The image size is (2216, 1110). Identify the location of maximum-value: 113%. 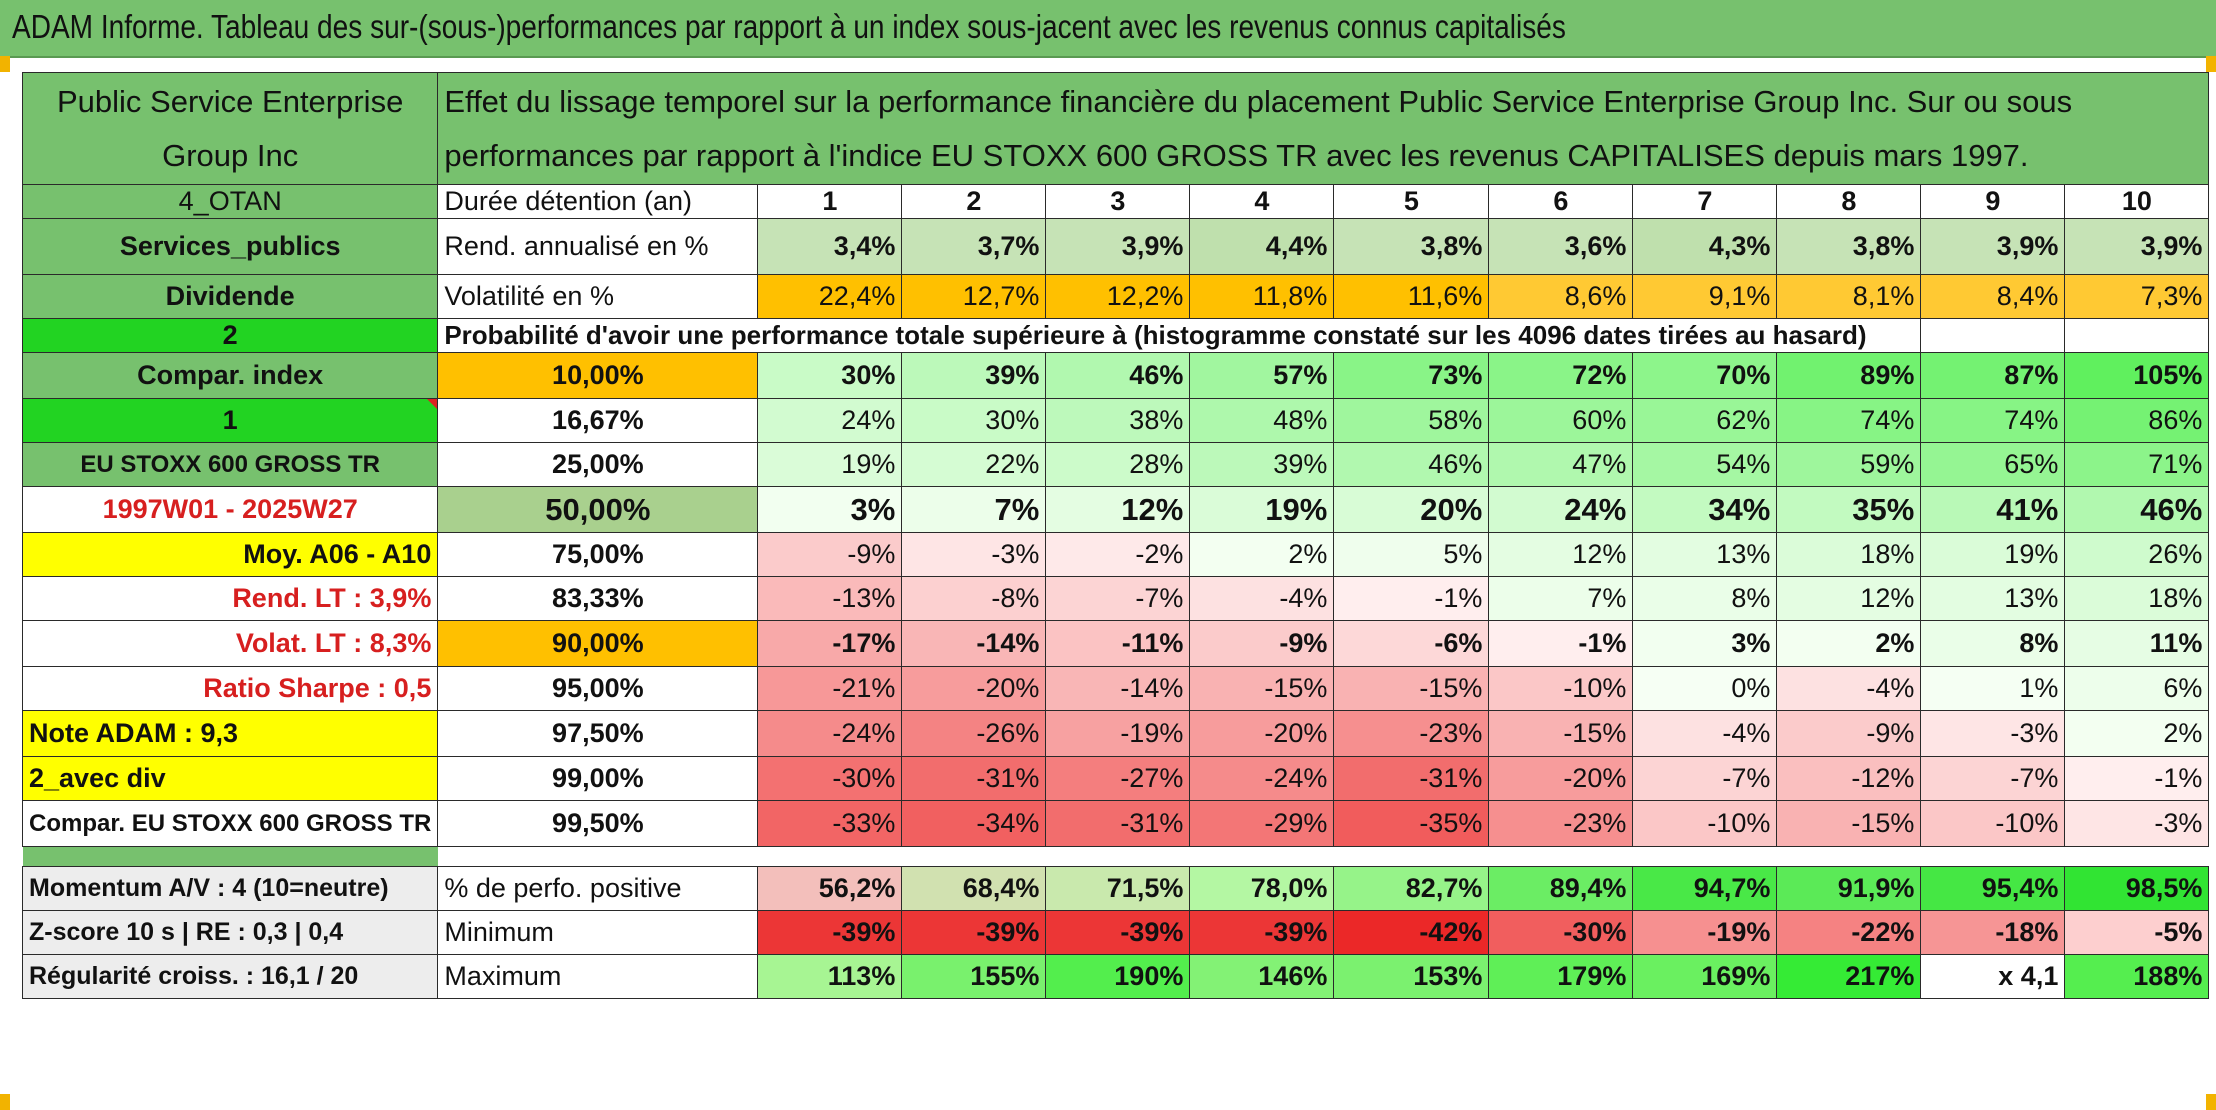
(830, 976).